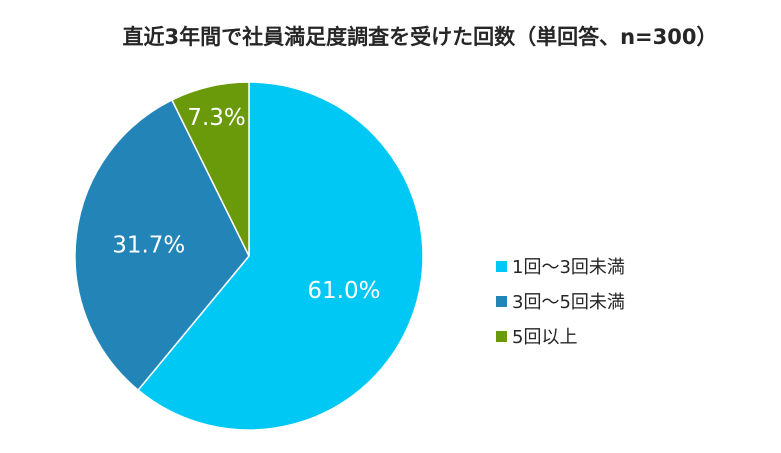  I want to click on legend-label-3: 5回以上, so click(544, 337).